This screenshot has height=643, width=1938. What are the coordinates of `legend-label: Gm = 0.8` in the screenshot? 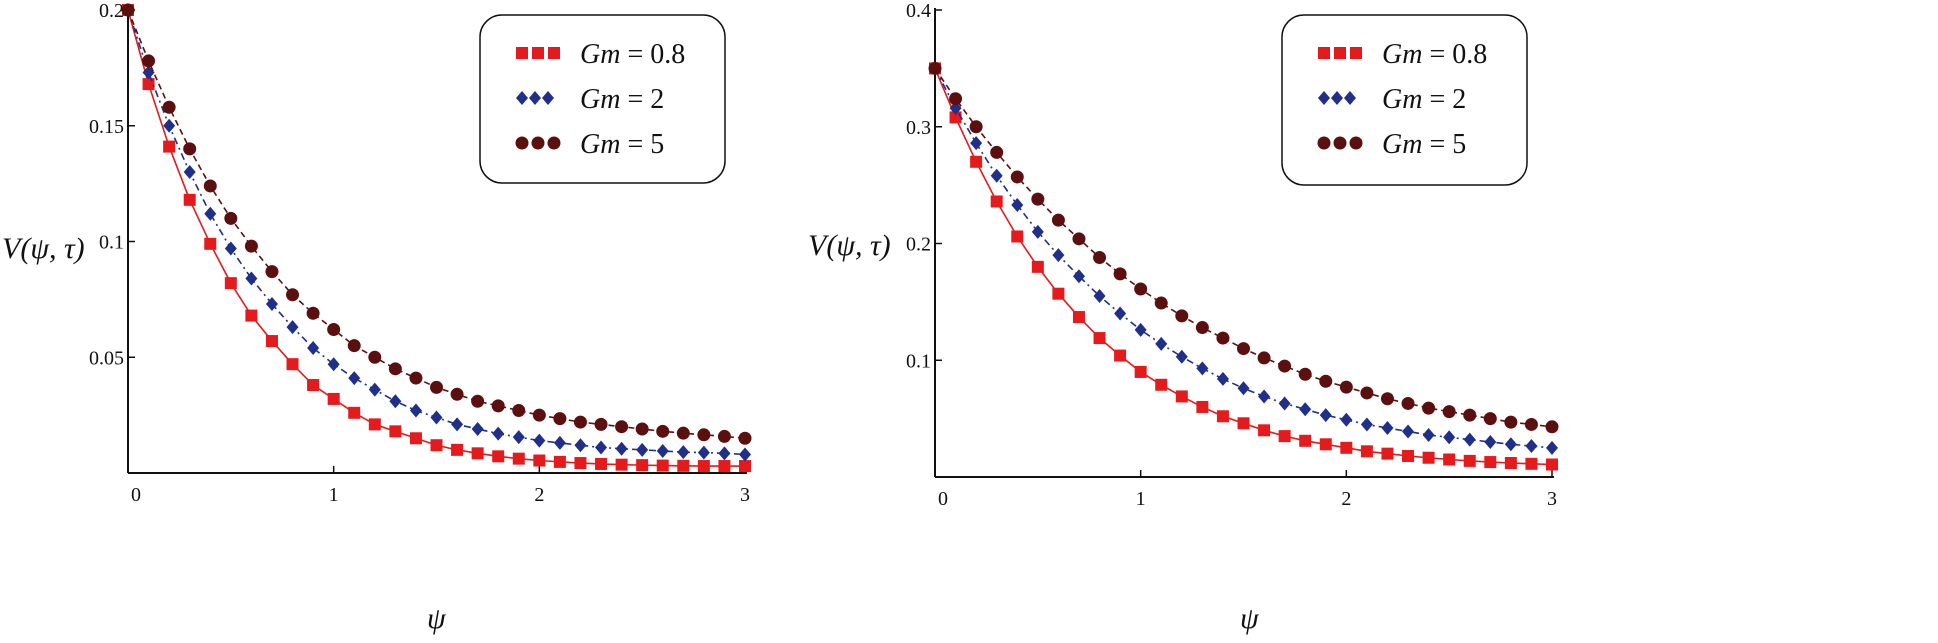 It's located at (632, 54).